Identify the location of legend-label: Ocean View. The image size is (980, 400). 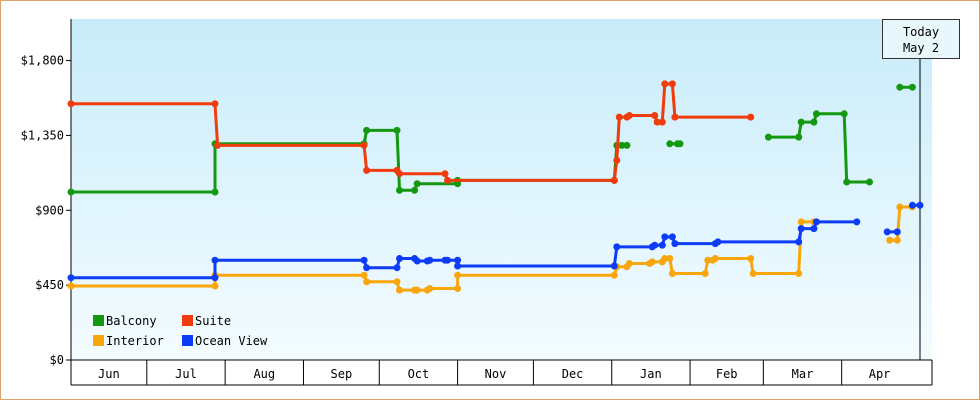
(231, 341).